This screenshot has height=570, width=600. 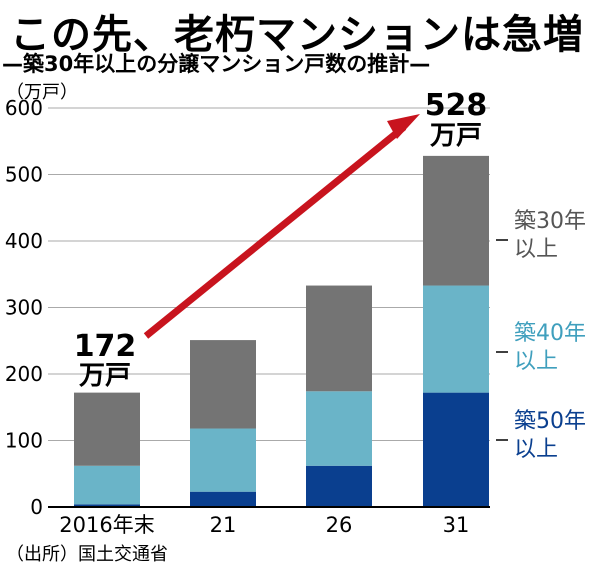 What do you see at coordinates (106, 525) in the screenshot?
I see `x-tick-label: 2016年末` at bounding box center [106, 525].